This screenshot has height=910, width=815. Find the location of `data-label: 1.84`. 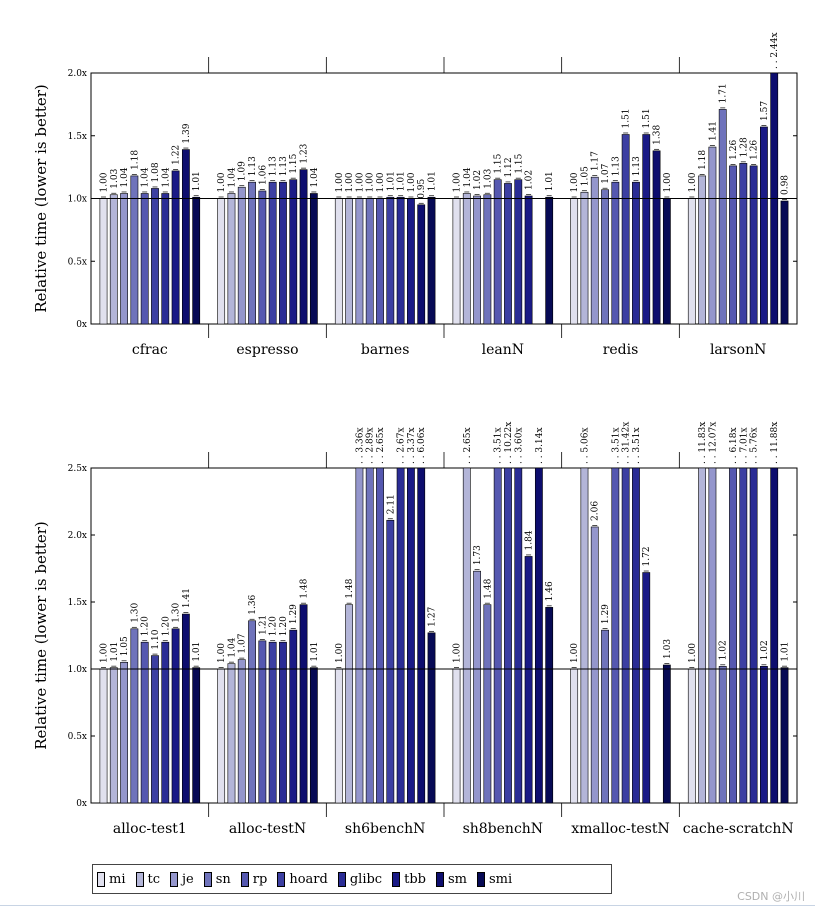

data-label: 1.84 is located at coordinates (530, 540).